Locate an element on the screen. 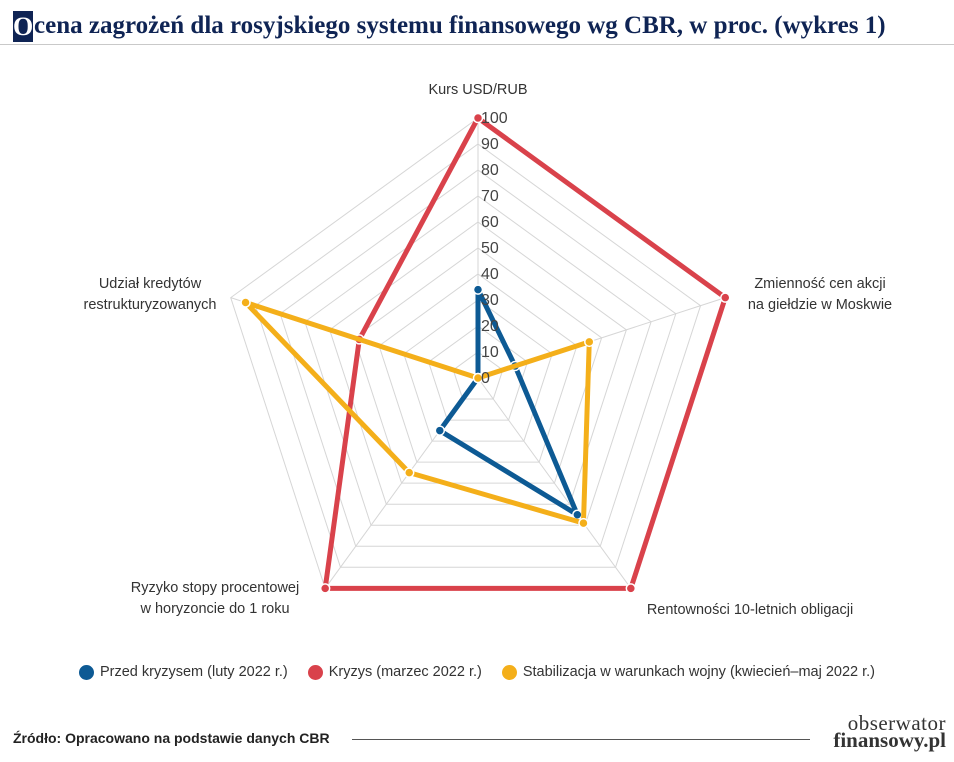 This screenshot has height=762, width=954. axis-label-line: Kurs USD/RUB is located at coordinates (477, 90).